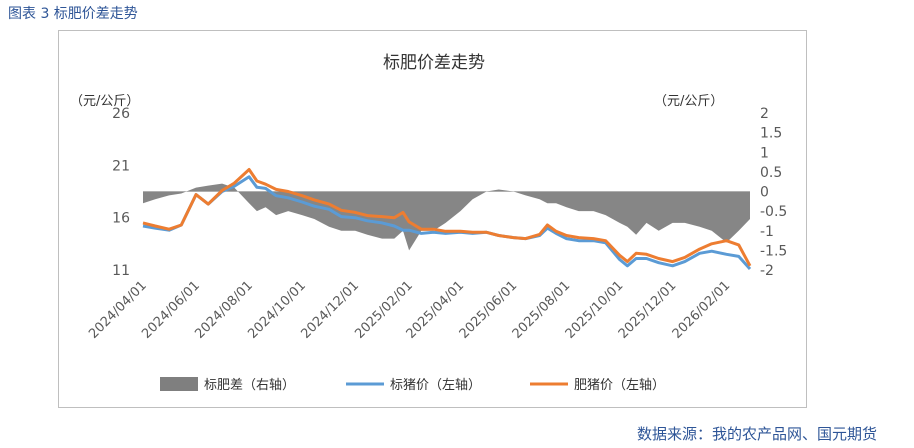  I want to click on right-axis-unit: （元/公斤）, so click(688, 101).